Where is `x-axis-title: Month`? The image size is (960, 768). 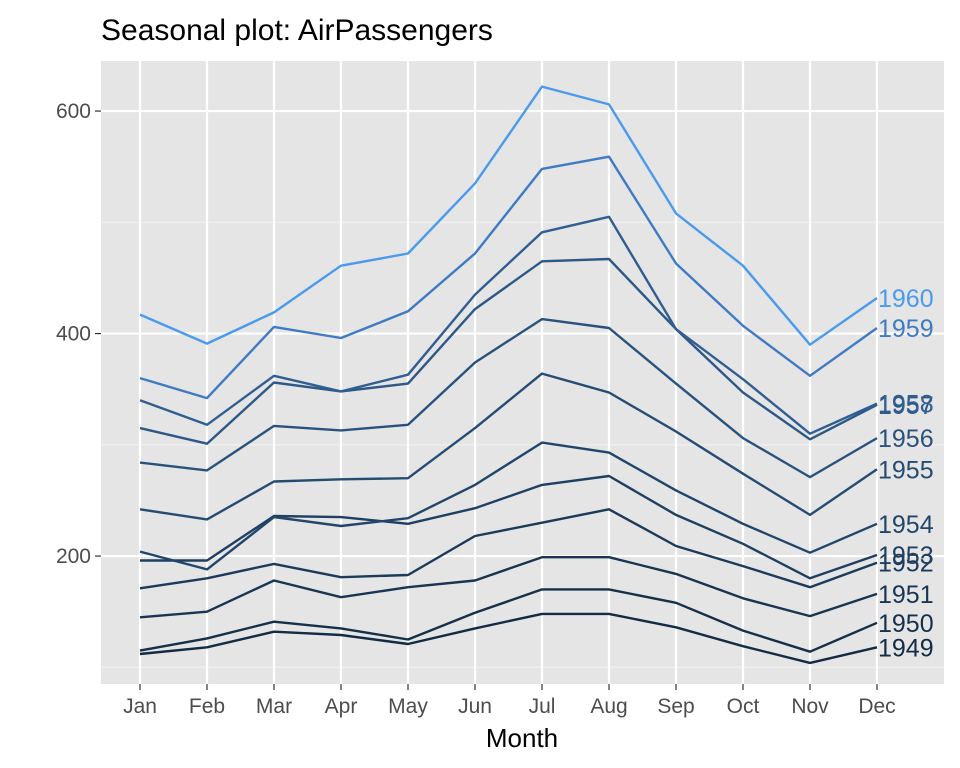
x-axis-title: Month is located at coordinates (522, 738).